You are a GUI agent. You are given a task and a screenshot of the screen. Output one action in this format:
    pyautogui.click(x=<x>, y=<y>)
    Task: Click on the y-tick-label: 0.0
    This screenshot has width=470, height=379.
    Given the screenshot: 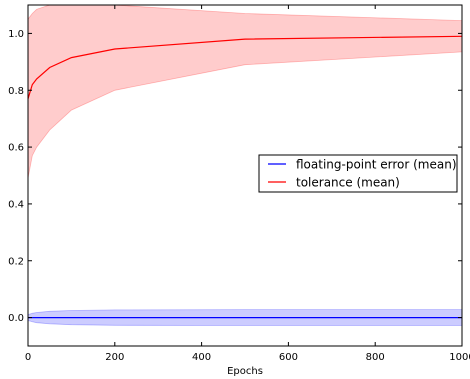 What is the action you would take?
    pyautogui.click(x=16, y=318)
    